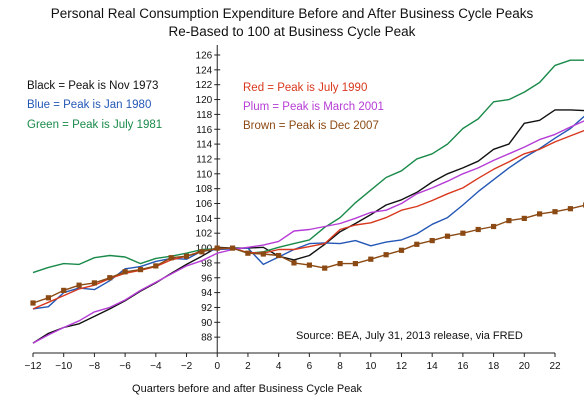  What do you see at coordinates (305, 88) in the screenshot?
I see `legend-item: Red = Peak is July 1990` at bounding box center [305, 88].